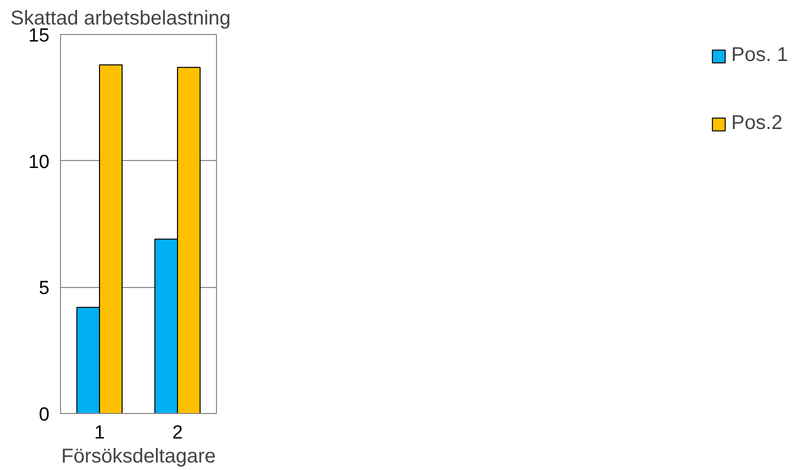  Describe the element at coordinates (759, 55) in the screenshot. I see `legend-label: Pos. 1` at that location.